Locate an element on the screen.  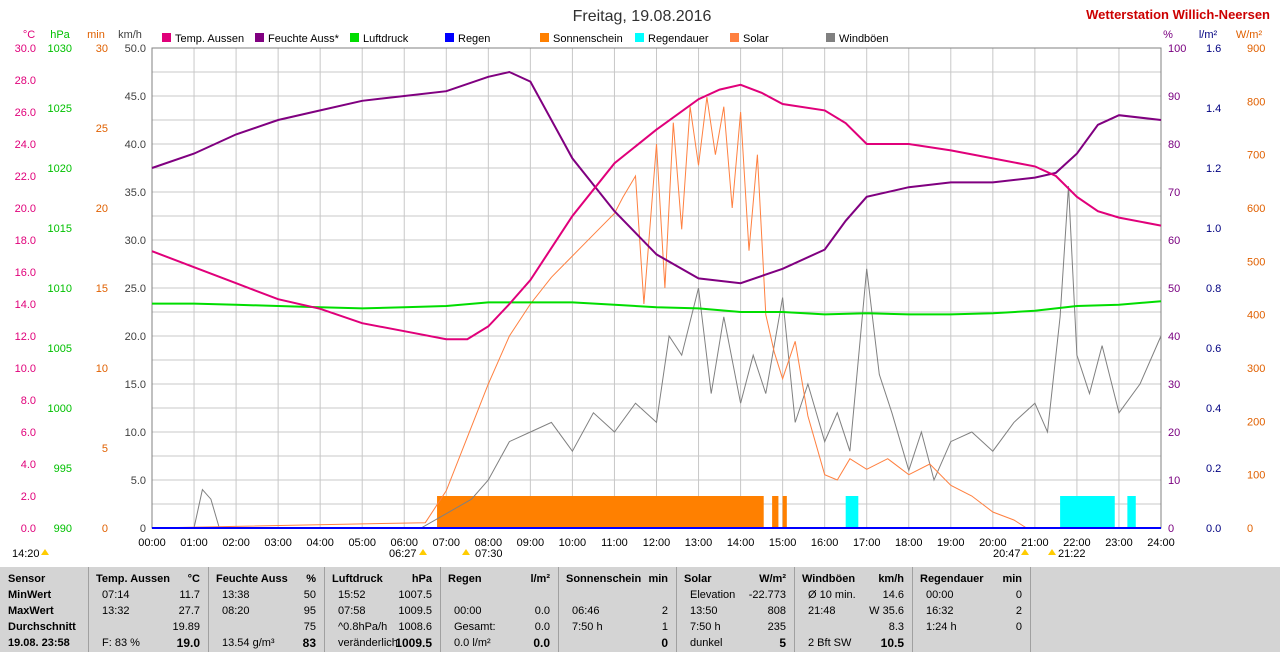
rain-tick-label: 0.6 is located at coordinates (1213, 349).